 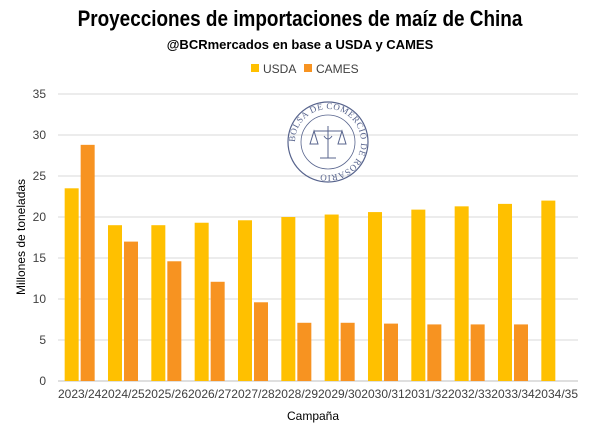 What do you see at coordinates (40, 135) in the screenshot?
I see `y-tick-label: 30` at bounding box center [40, 135].